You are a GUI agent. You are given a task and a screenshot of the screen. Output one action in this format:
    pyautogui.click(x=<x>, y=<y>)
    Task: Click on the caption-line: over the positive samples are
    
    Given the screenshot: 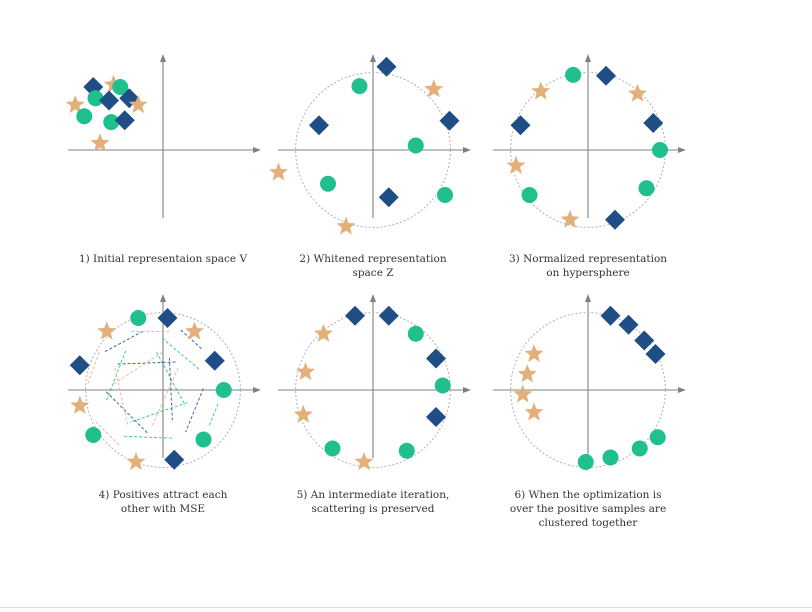 What is the action you would take?
    pyautogui.click(x=588, y=509)
    